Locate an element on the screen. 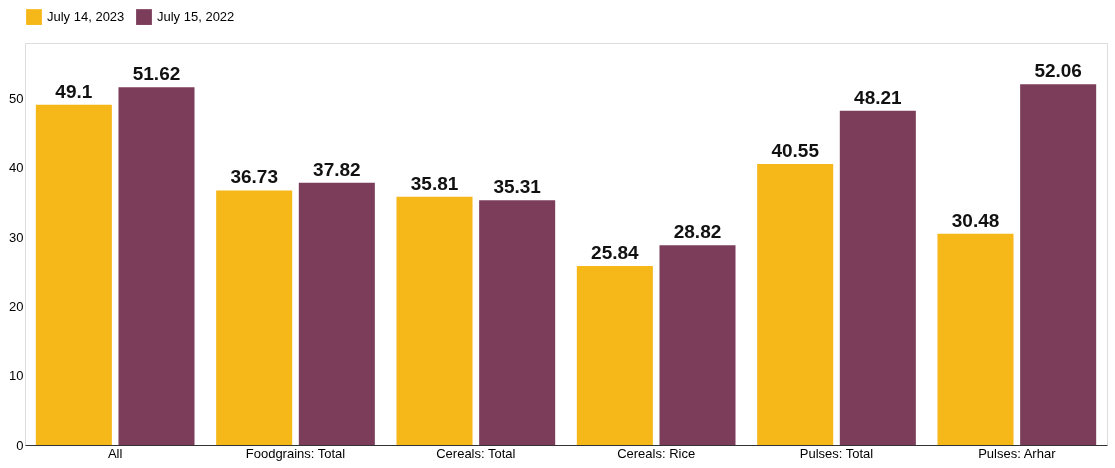  legend-label: July 15, 2022 is located at coordinates (196, 17).